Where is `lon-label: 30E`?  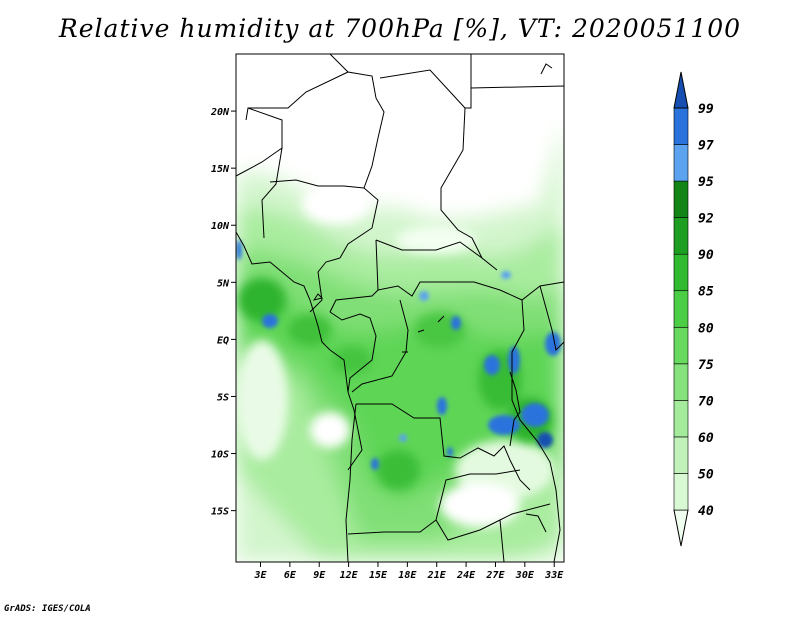 lon-label: 30E is located at coordinates (525, 575).